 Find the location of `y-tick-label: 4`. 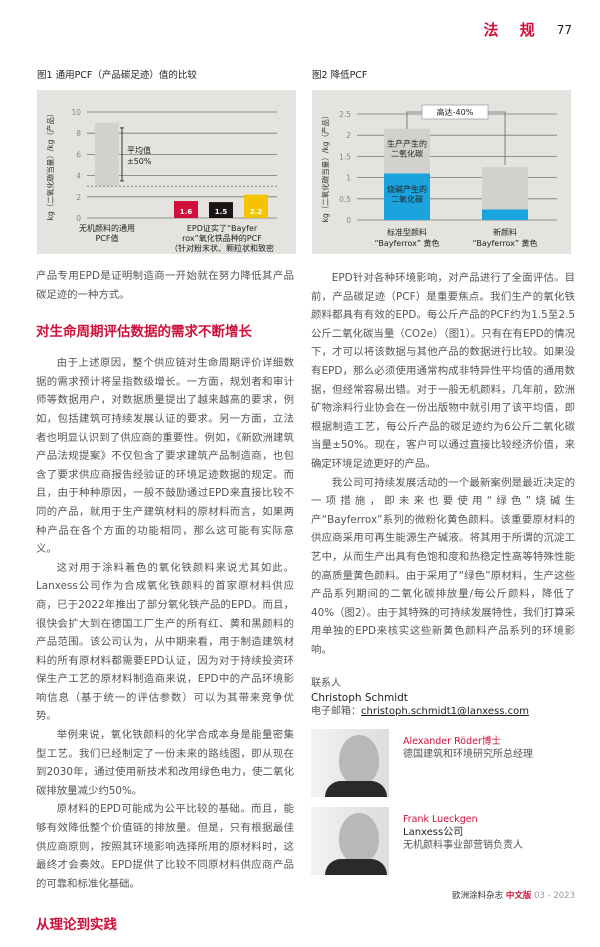

y-tick-label: 4 is located at coordinates (78, 176).